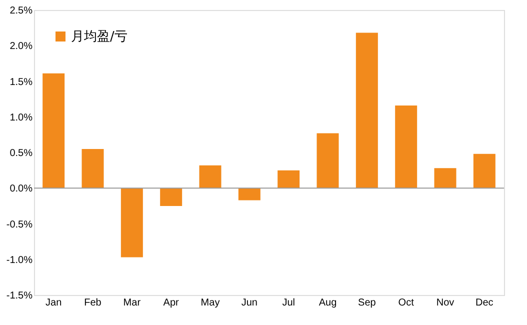  Describe the element at coordinates (19, 224) in the screenshot. I see `y-tick-label: -0.5%` at that location.